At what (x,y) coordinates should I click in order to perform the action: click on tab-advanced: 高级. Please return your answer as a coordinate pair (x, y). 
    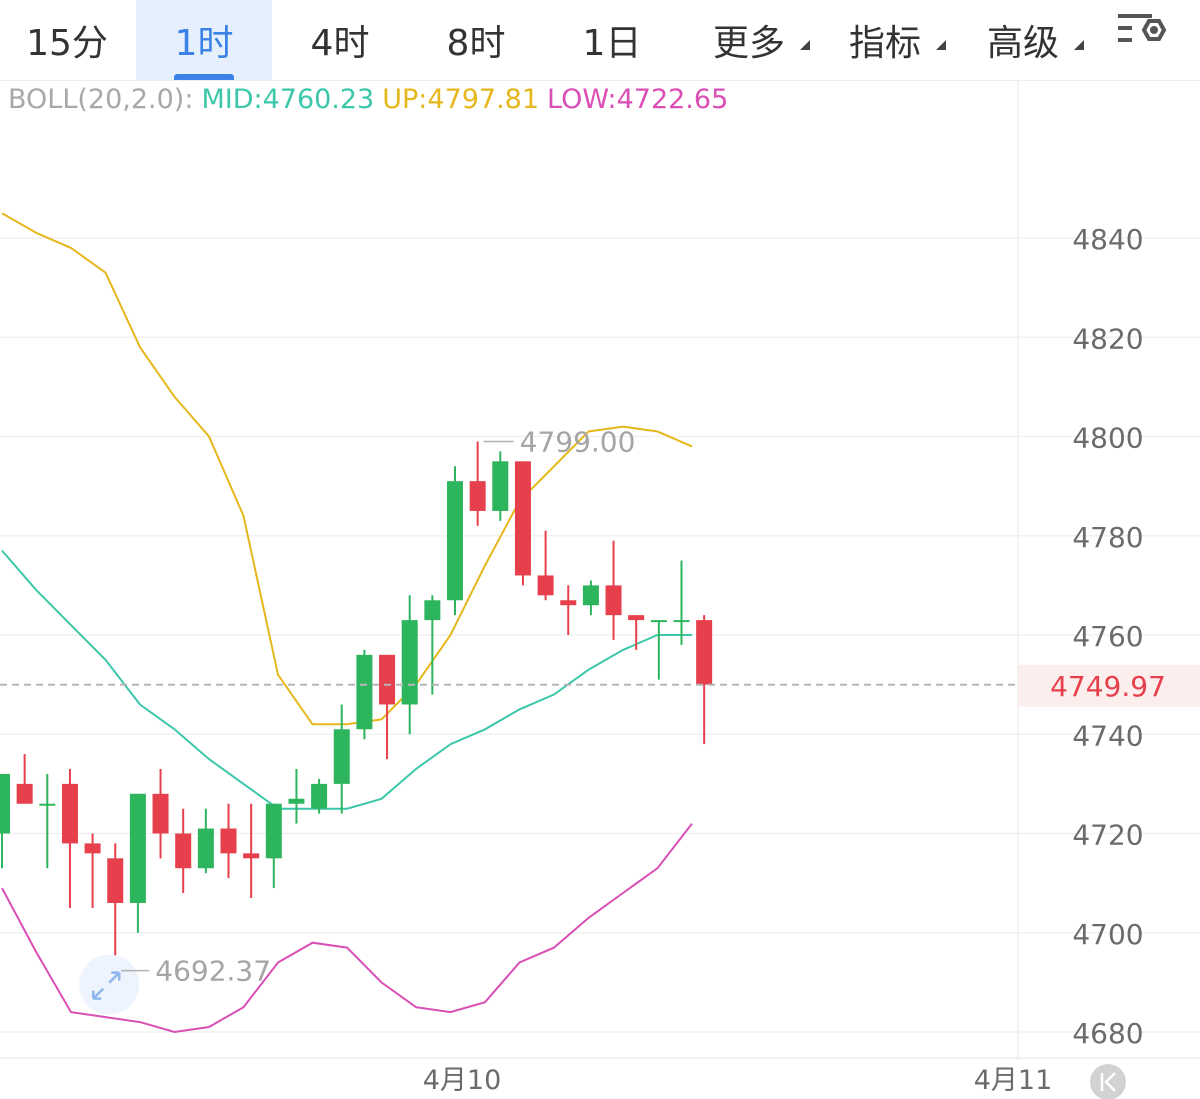
    Looking at the image, I should click on (1023, 40).